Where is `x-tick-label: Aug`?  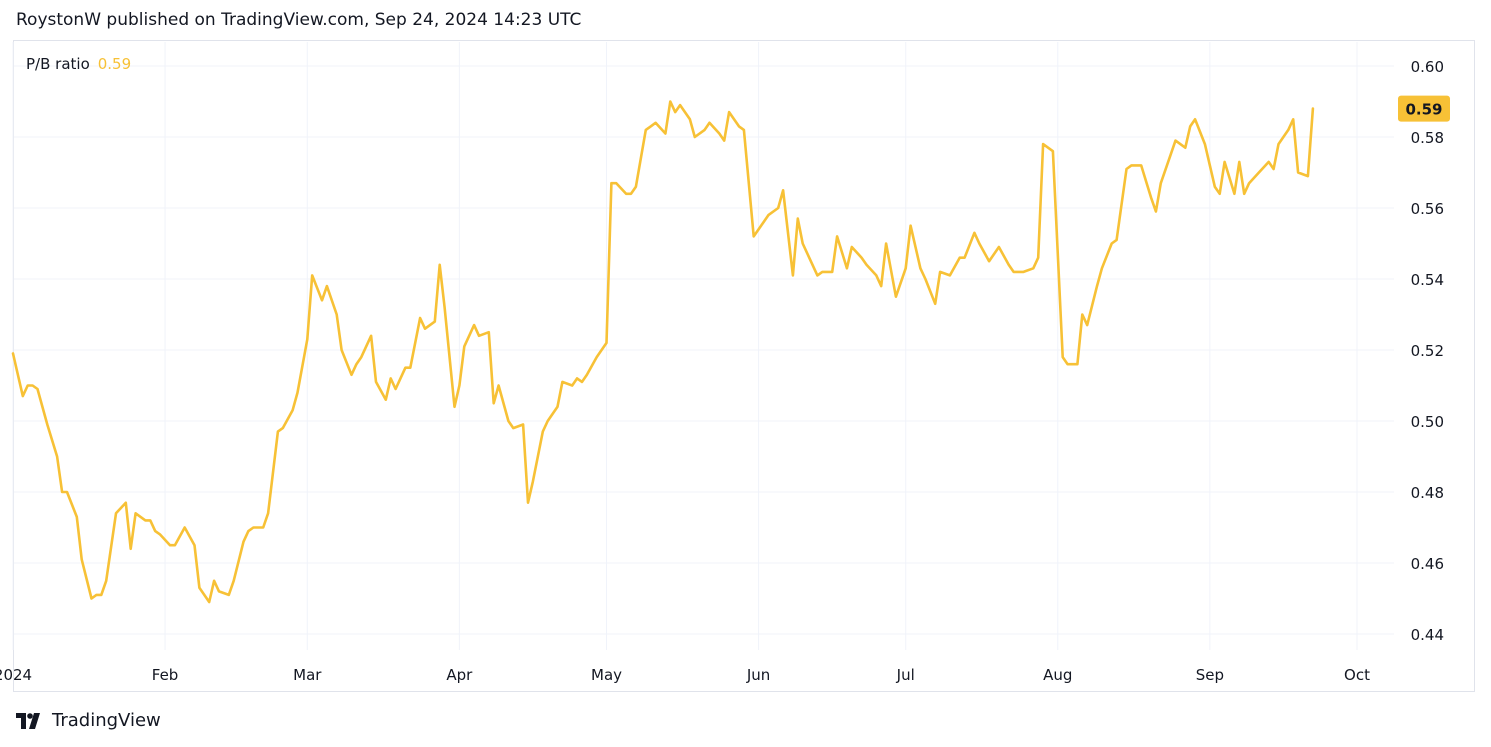
x-tick-label: Aug is located at coordinates (1057, 675).